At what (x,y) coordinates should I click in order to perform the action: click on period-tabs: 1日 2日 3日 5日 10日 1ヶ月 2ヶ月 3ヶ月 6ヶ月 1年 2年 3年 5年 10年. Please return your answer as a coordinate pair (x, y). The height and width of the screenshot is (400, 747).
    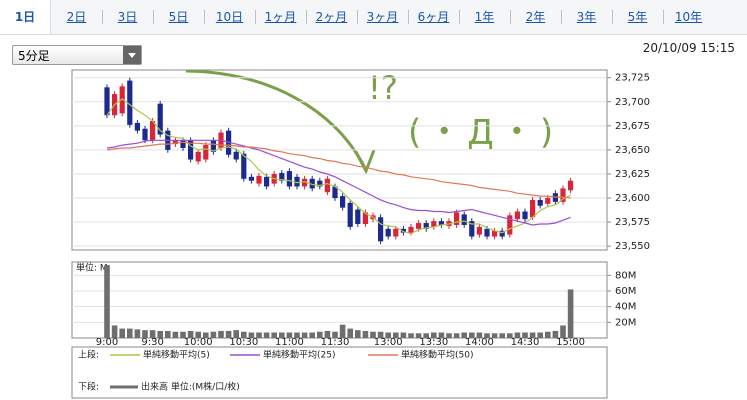
    Looking at the image, I should click on (373, 17).